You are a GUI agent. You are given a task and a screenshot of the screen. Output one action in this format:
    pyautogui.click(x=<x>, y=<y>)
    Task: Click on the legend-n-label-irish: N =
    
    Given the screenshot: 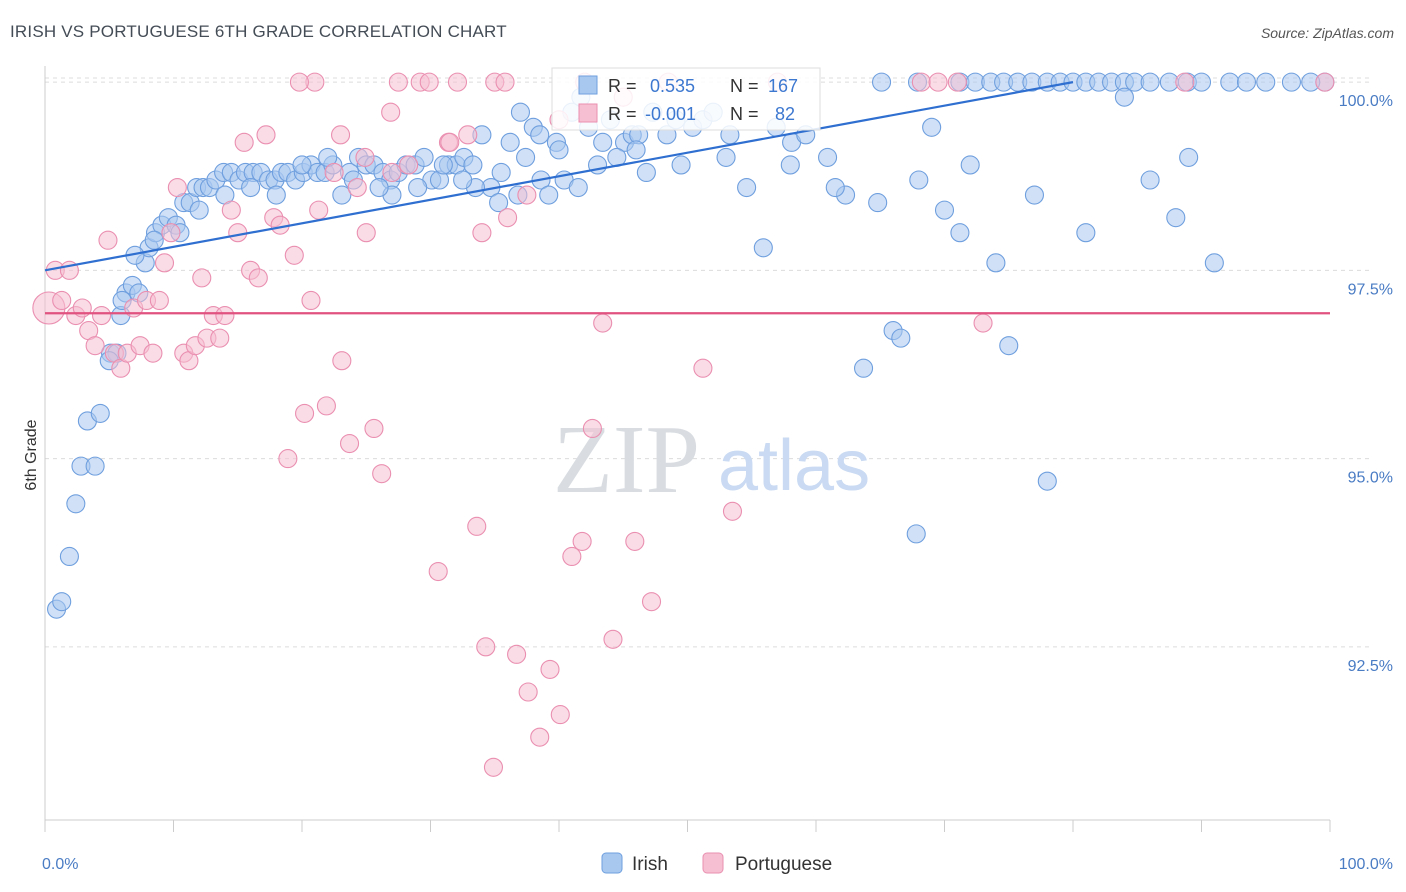 What is the action you would take?
    pyautogui.click(x=744, y=86)
    